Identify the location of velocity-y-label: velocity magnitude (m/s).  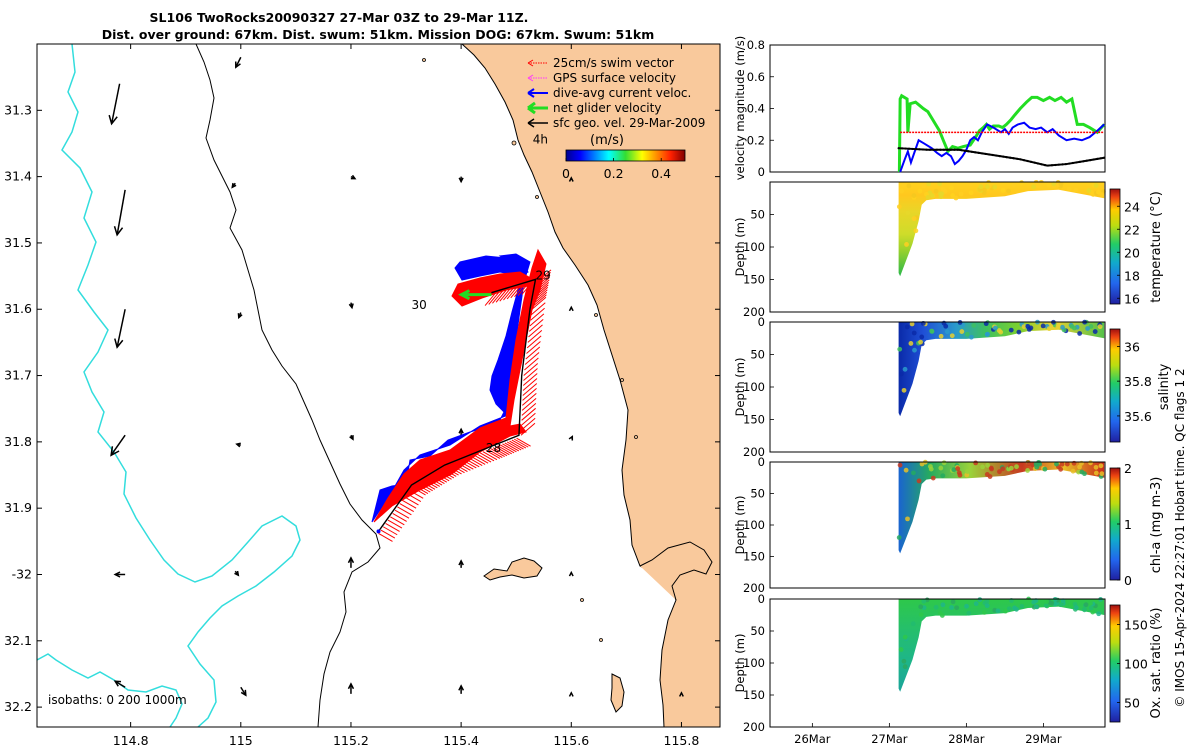
(740, 108).